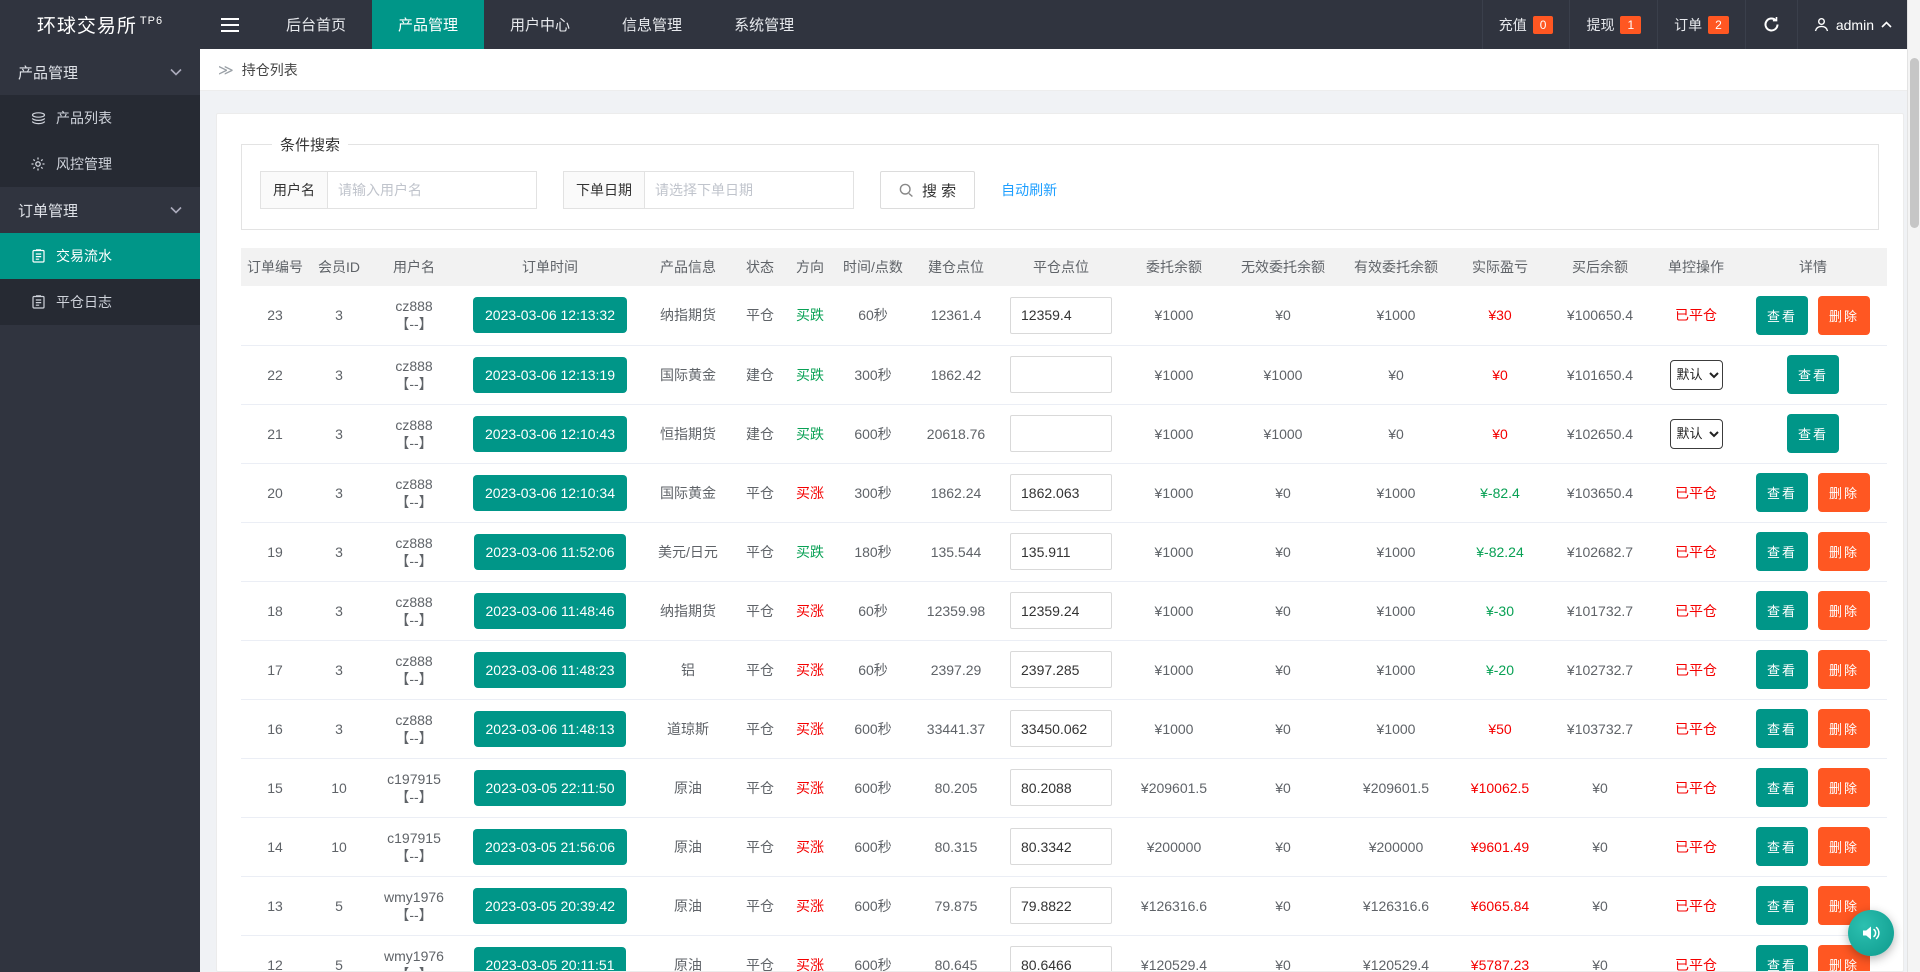 The width and height of the screenshot is (1920, 972). What do you see at coordinates (540, 25) in the screenshot?
I see `nav-item-users: 用户中心` at bounding box center [540, 25].